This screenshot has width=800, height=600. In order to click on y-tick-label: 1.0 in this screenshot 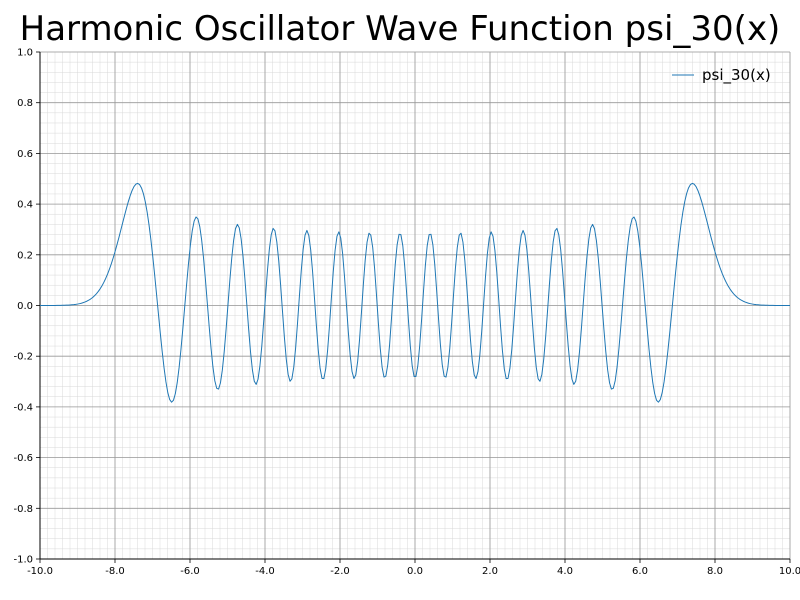, I will do `click(25, 53)`.